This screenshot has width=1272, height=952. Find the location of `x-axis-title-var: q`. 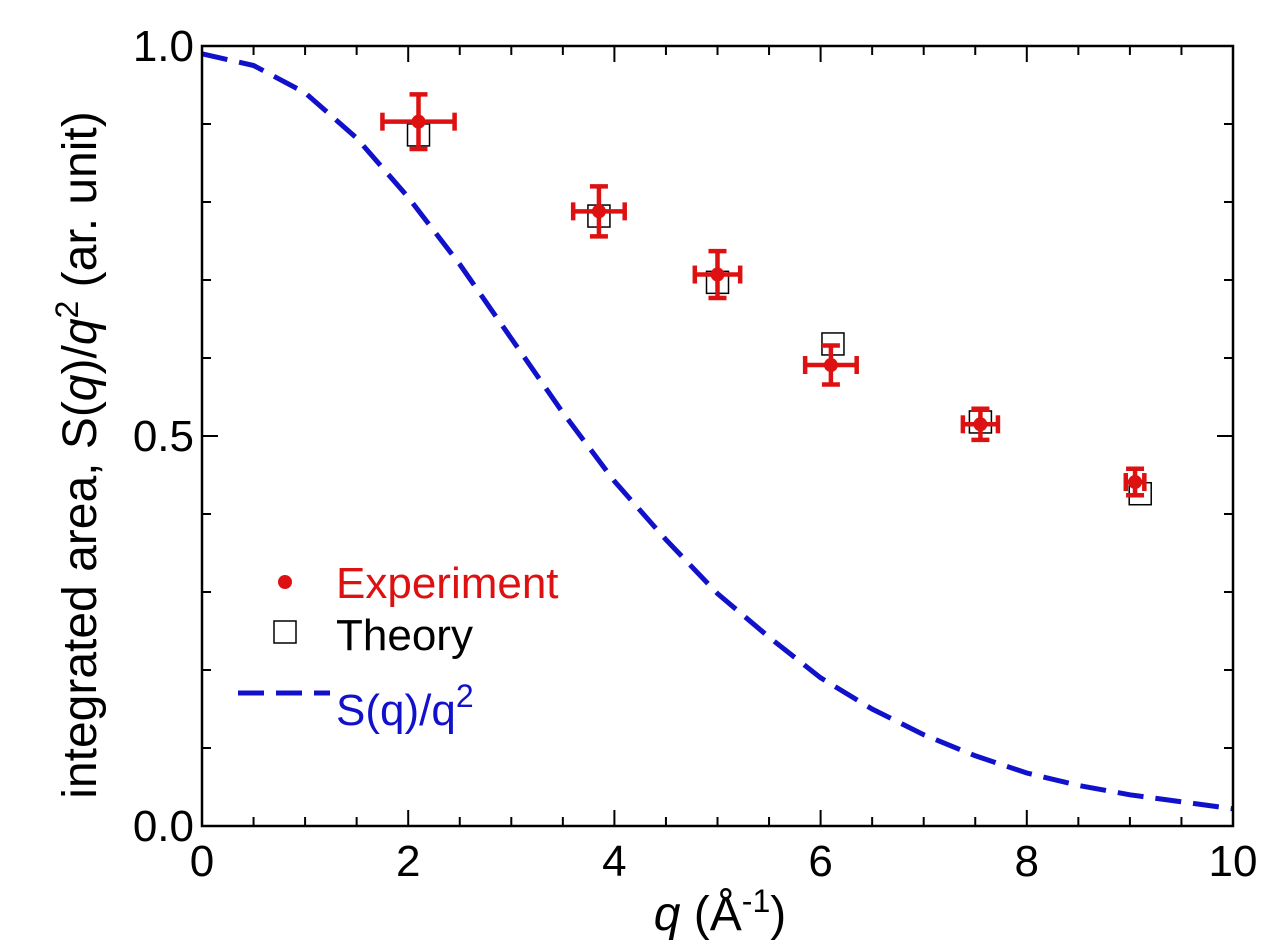

x-axis-title-var: q is located at coordinates (667, 914).